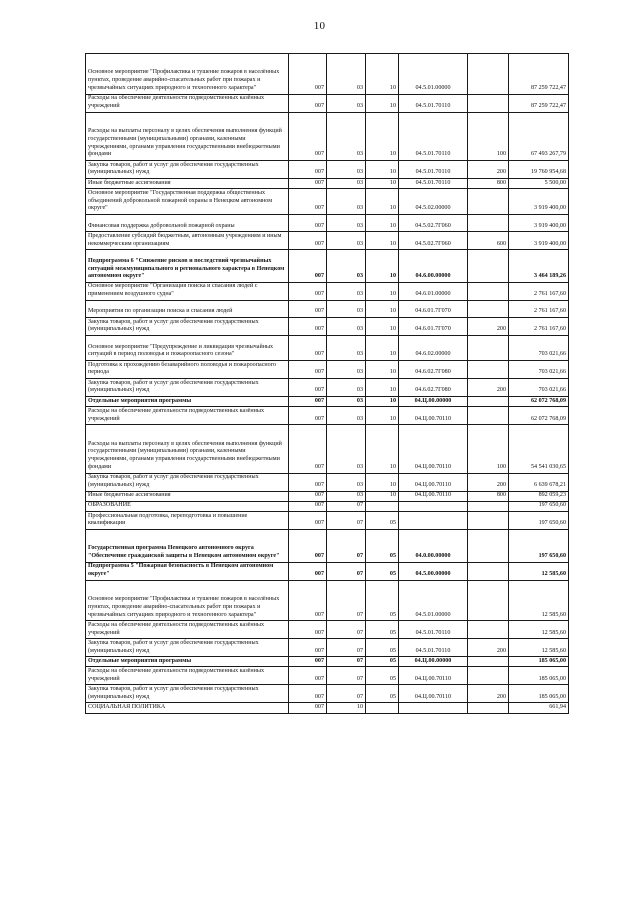 This screenshot has width=639, height=903. What do you see at coordinates (538, 482) in the screenshot?
I see `cell-sum: 6 639 678,21` at bounding box center [538, 482].